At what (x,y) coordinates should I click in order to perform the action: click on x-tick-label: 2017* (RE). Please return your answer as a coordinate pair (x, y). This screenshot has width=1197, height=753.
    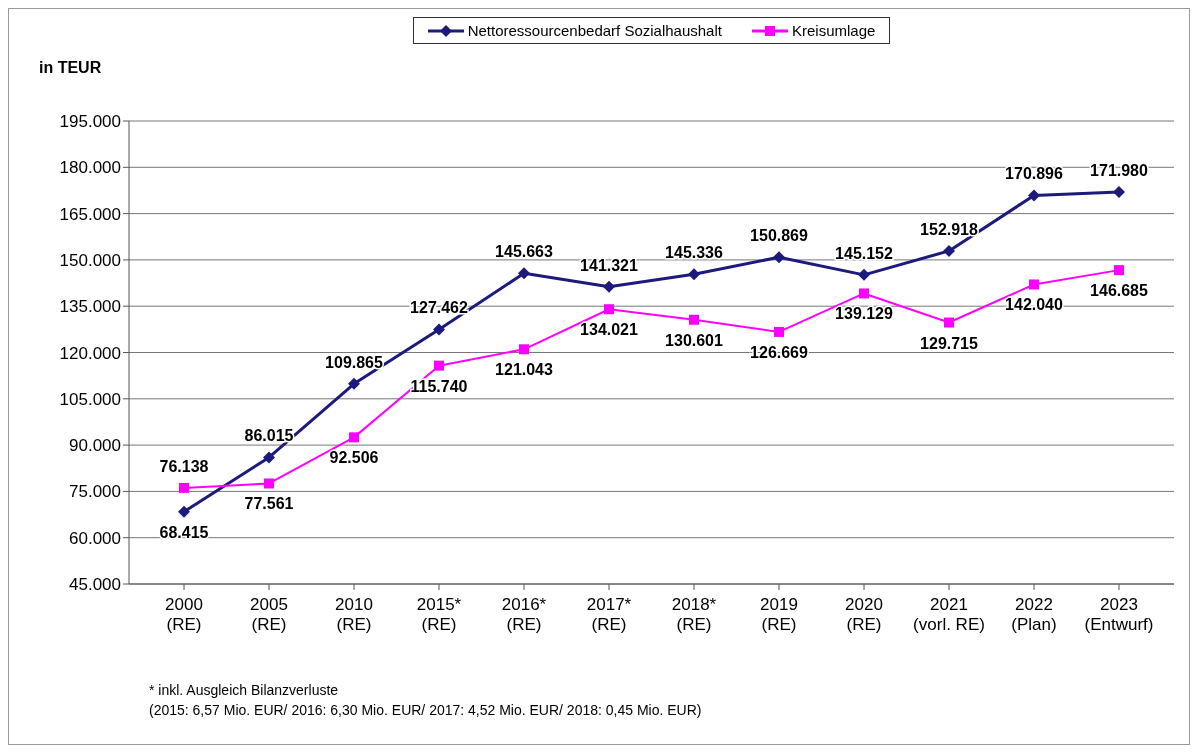
    Looking at the image, I should click on (609, 614).